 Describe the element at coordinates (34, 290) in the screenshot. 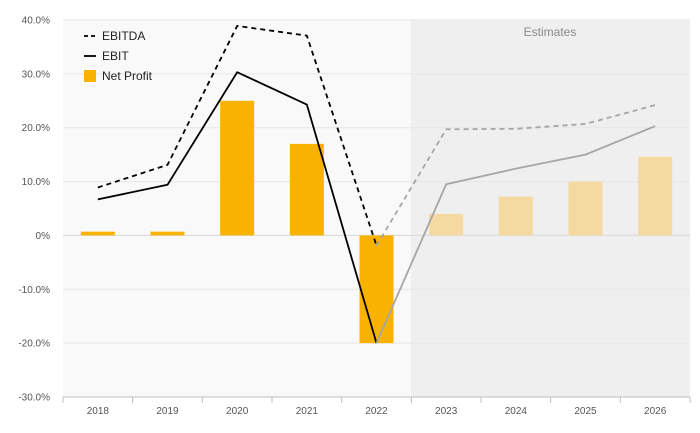

I see `y-tick-label: -10.0%` at that location.